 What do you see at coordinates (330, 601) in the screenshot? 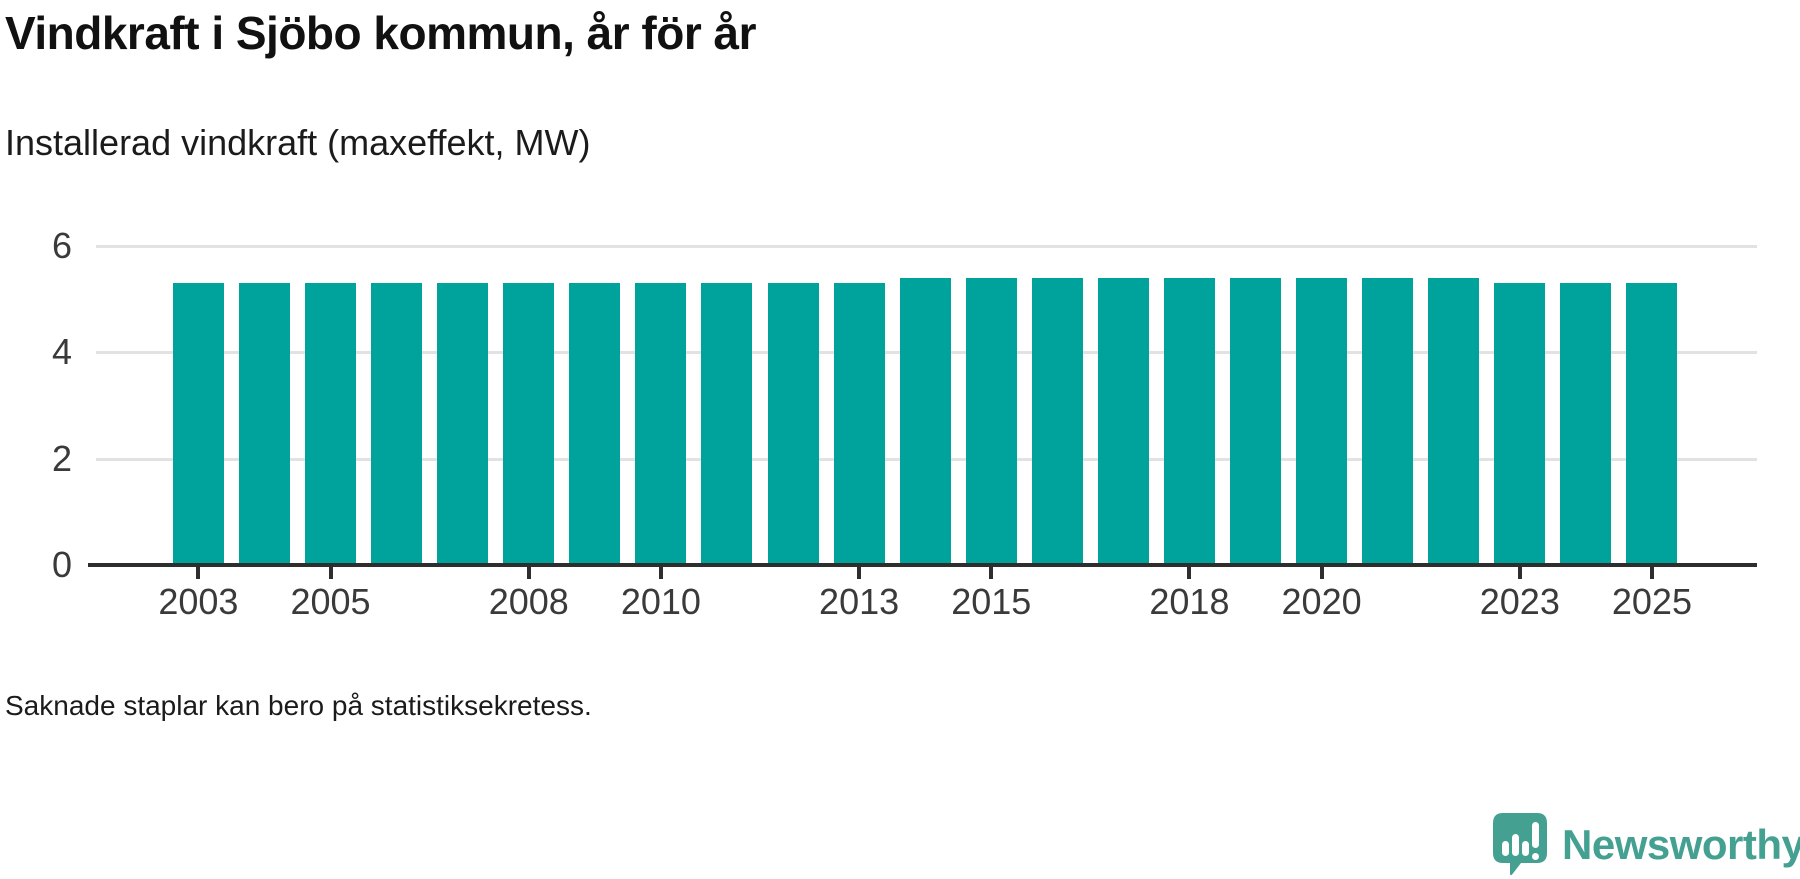
I see `x-axis-label: 2005` at bounding box center [330, 601].